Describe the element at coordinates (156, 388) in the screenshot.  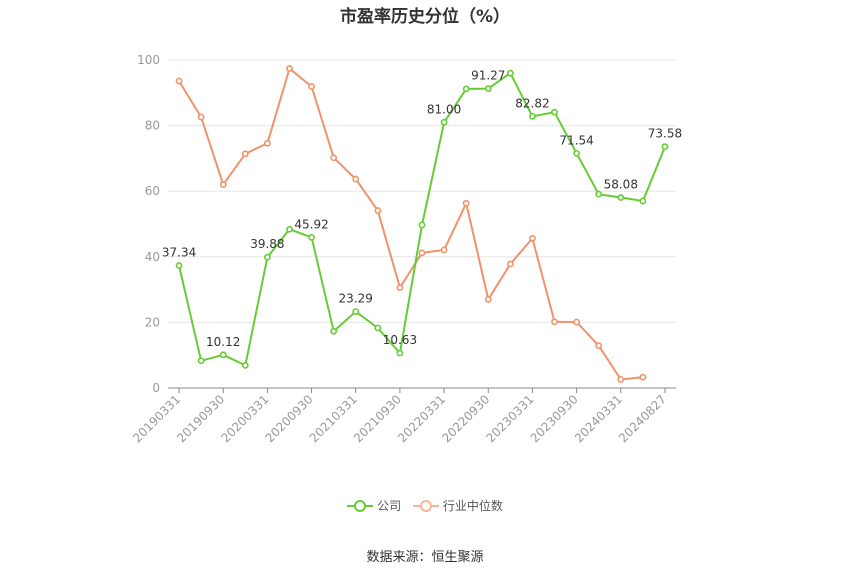
I see `y-tick-label: 0` at that location.